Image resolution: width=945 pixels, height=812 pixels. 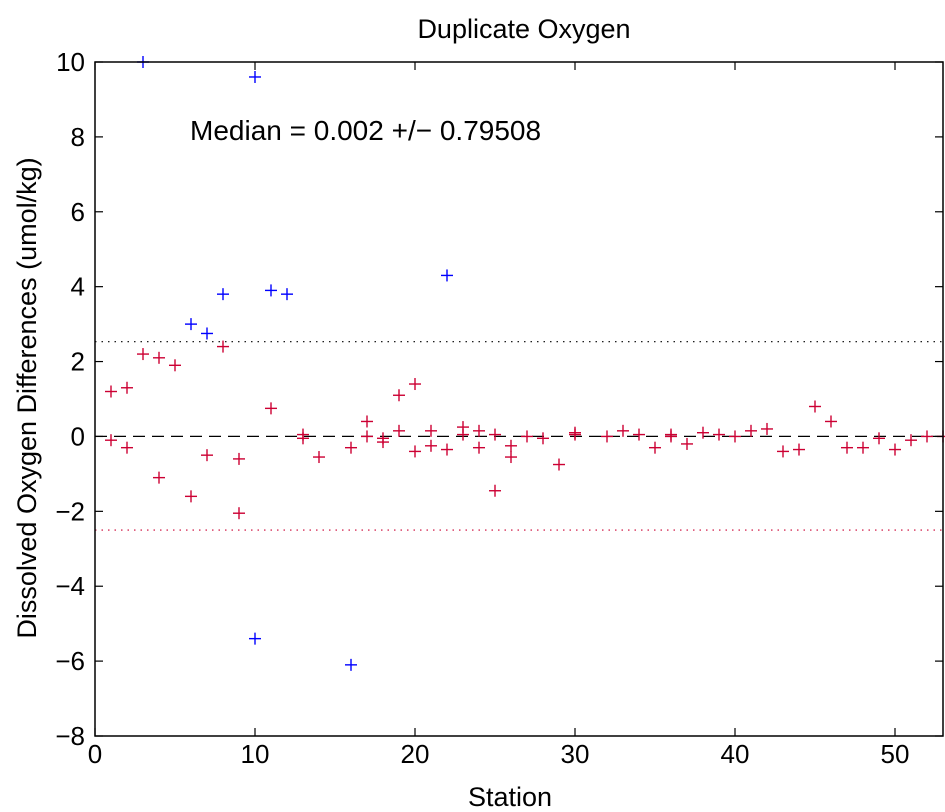 I want to click on y-axis-label: Dissolved Oxygen Differences (umol/kg), so click(x=27, y=397).